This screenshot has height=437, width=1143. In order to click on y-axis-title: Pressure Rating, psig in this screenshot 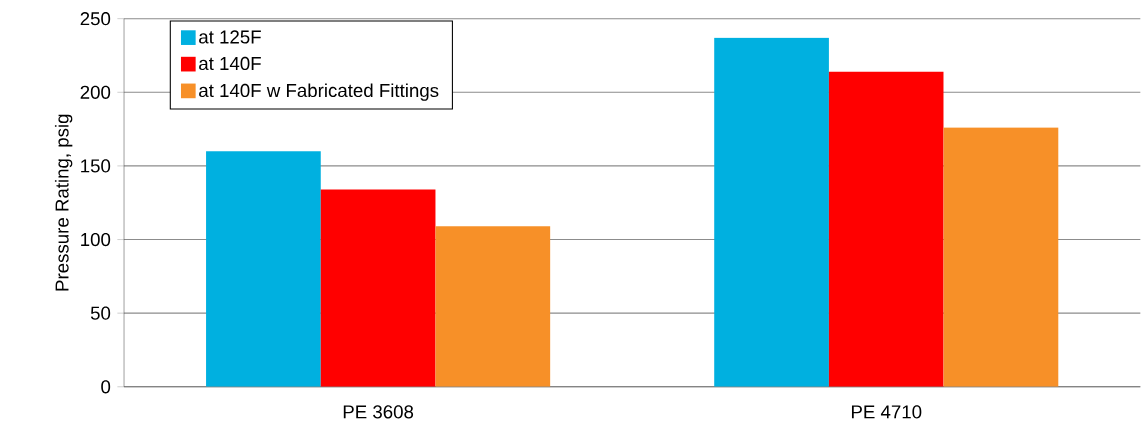, I will do `click(63, 202)`.